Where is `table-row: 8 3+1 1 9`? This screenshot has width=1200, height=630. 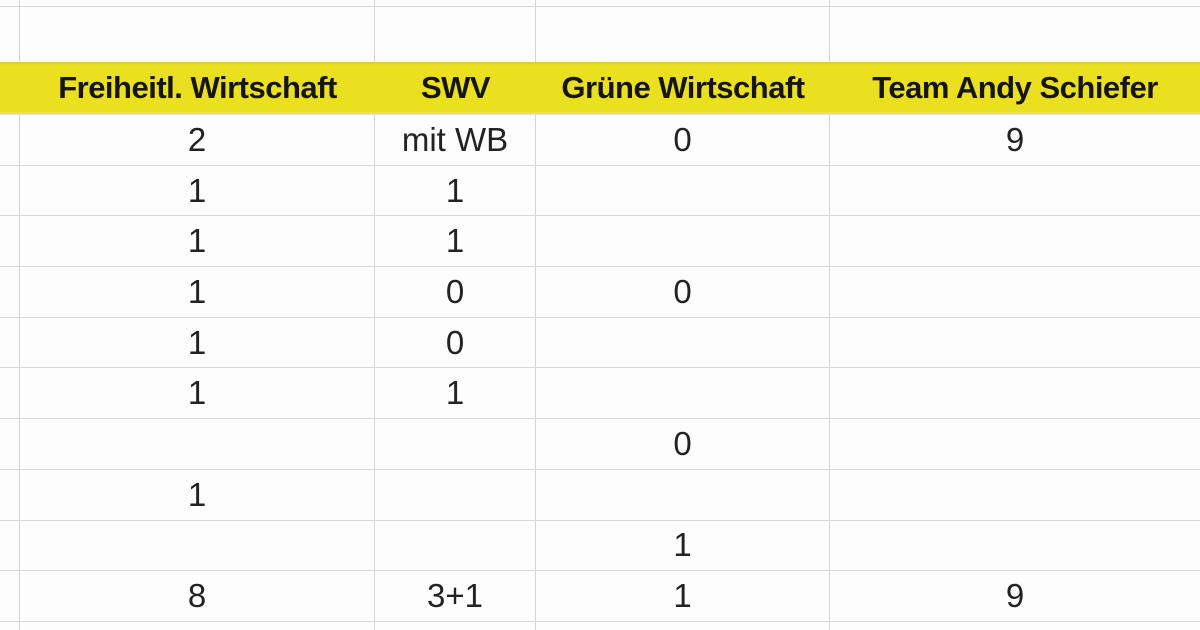
table-row: 8 3+1 1 9 is located at coordinates (600, 596).